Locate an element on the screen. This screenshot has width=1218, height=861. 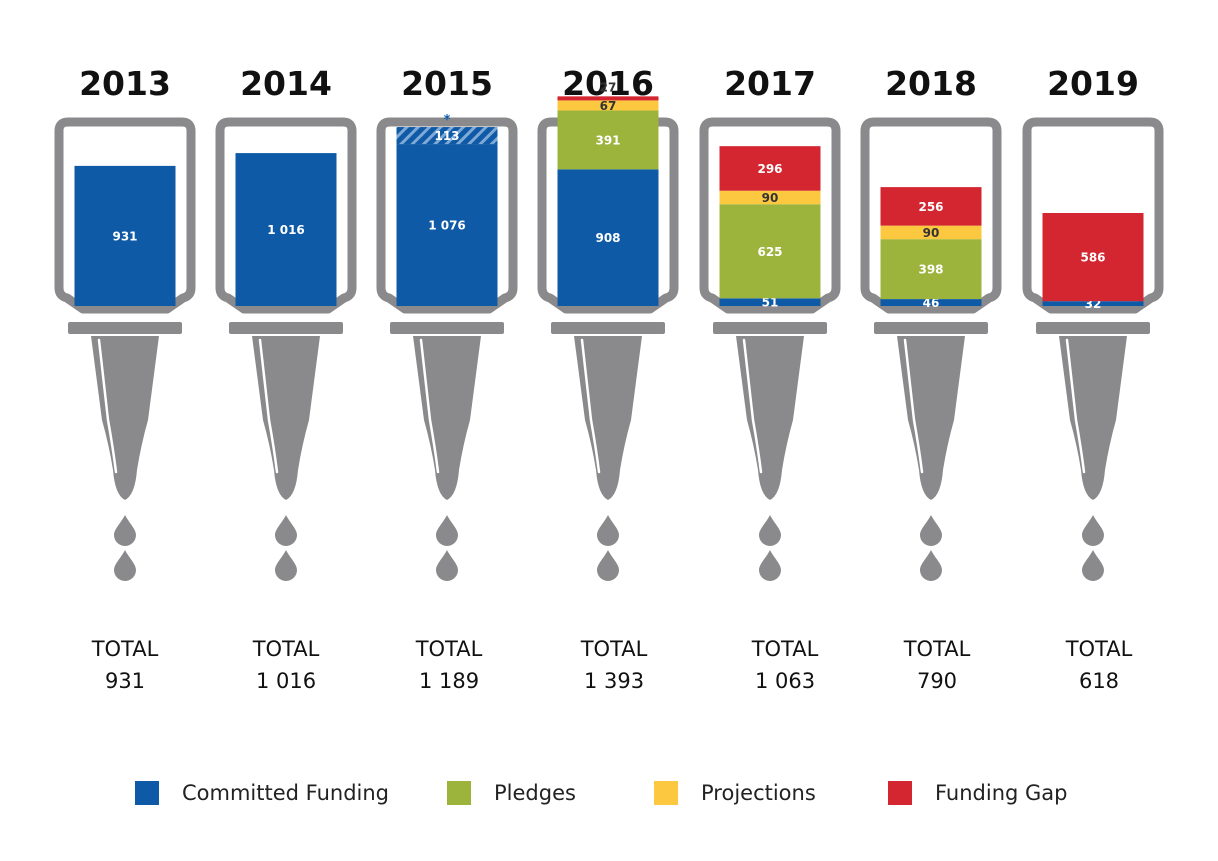
bar-value-label-committed: 931 is located at coordinates (124, 236).